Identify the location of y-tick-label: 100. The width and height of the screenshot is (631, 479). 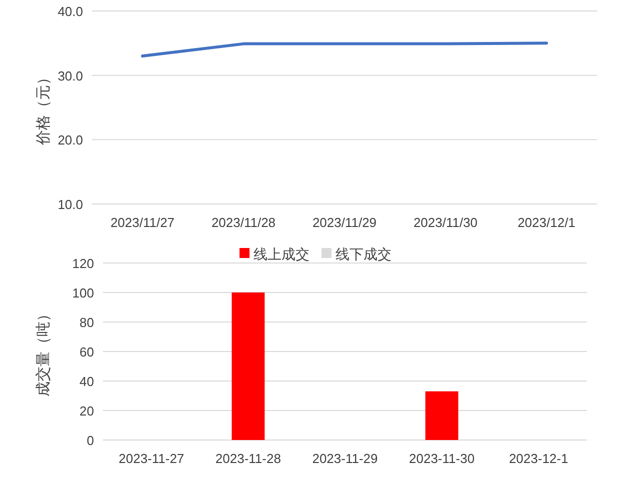
(83, 293).